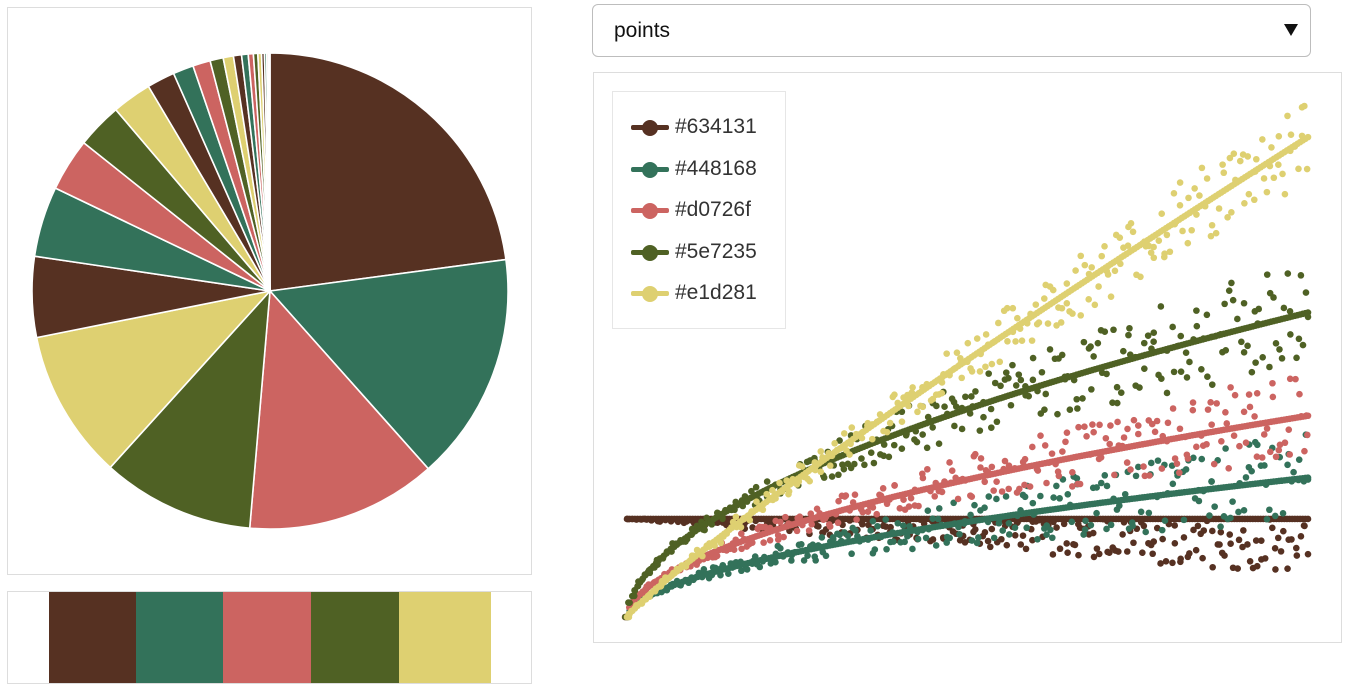  I want to click on legend-label: #448168, so click(716, 168).